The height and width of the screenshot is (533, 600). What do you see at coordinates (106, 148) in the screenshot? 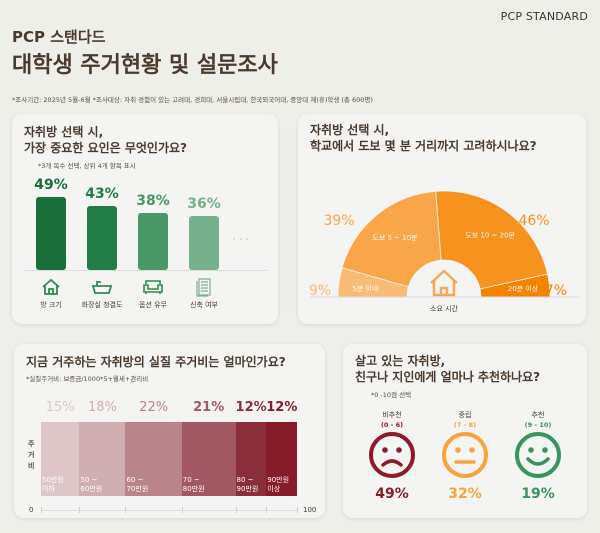
I see `title-line: 가장 중요한 요인은 무엇인가요?` at bounding box center [106, 148].